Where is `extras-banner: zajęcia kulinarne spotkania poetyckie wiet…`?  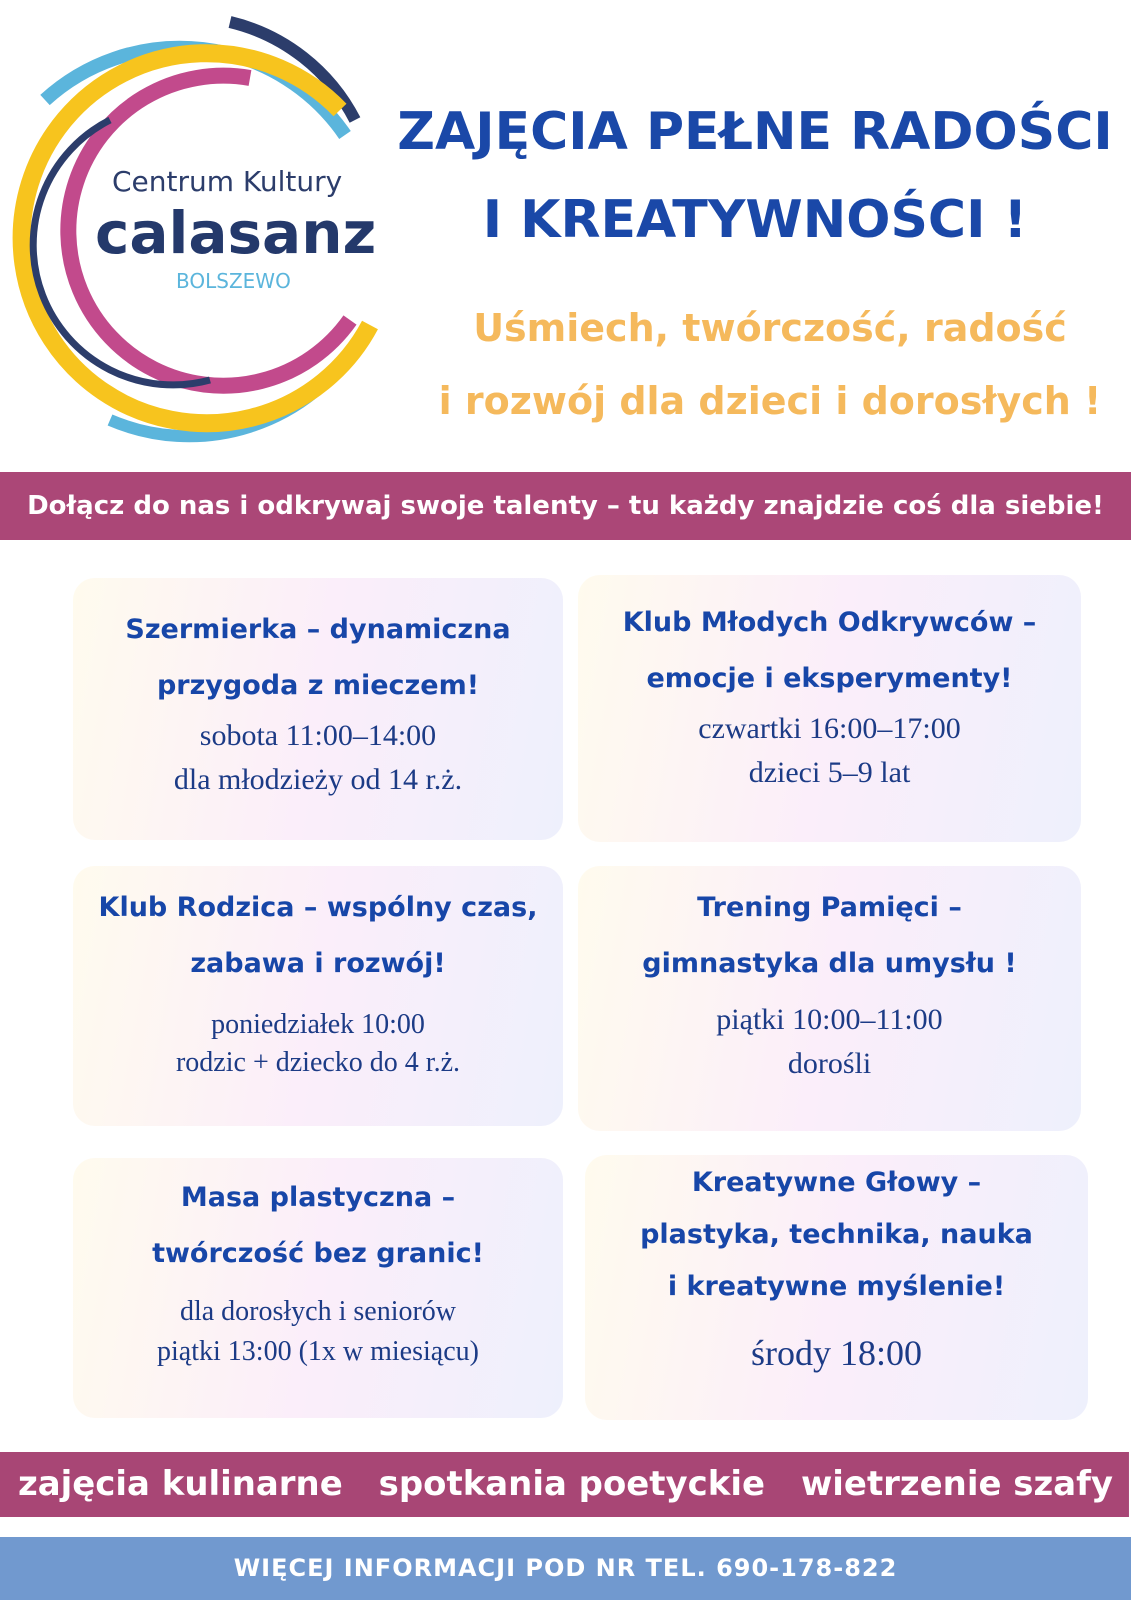 extras-banner: zajęcia kulinarne spotkania poetyckie wiet… is located at coordinates (564, 1484).